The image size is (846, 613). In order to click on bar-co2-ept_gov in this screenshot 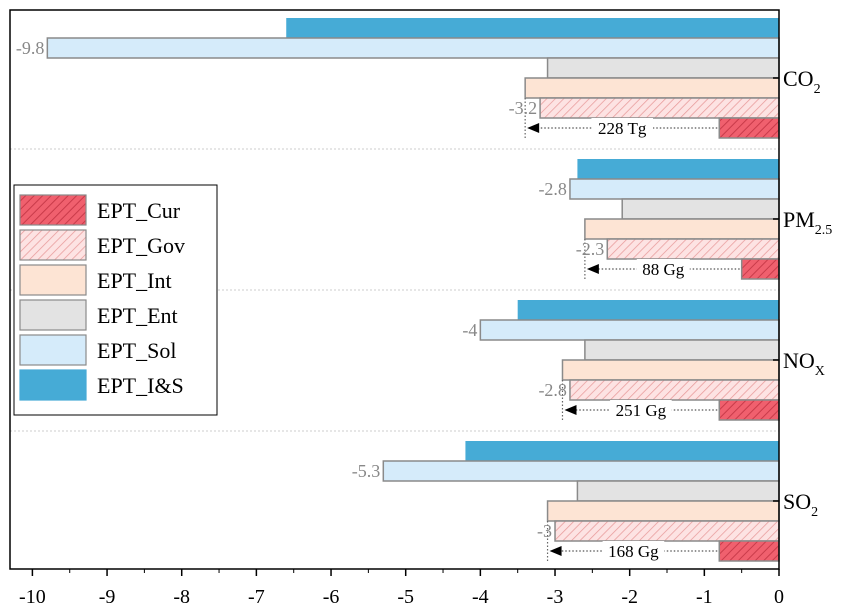, I will do `click(659, 108)`.